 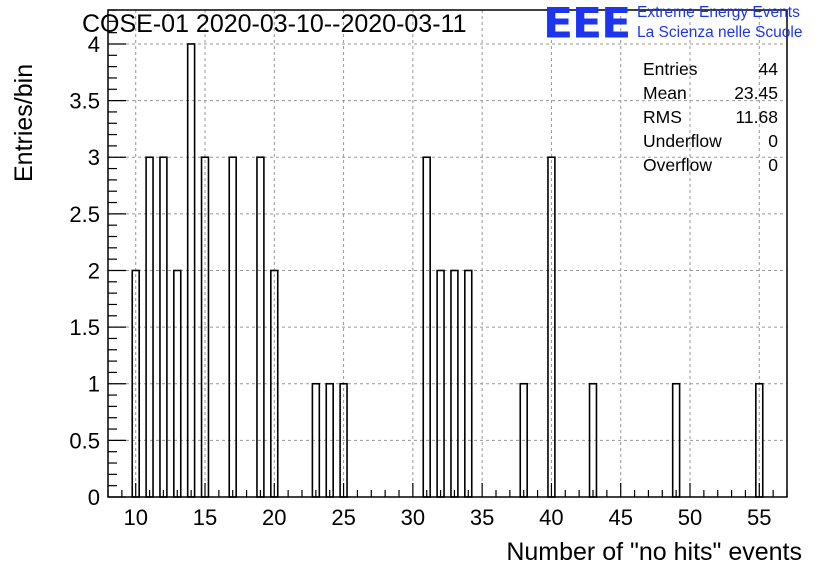 I want to click on stats-row-rms: RMS 11.68, so click(x=710, y=117).